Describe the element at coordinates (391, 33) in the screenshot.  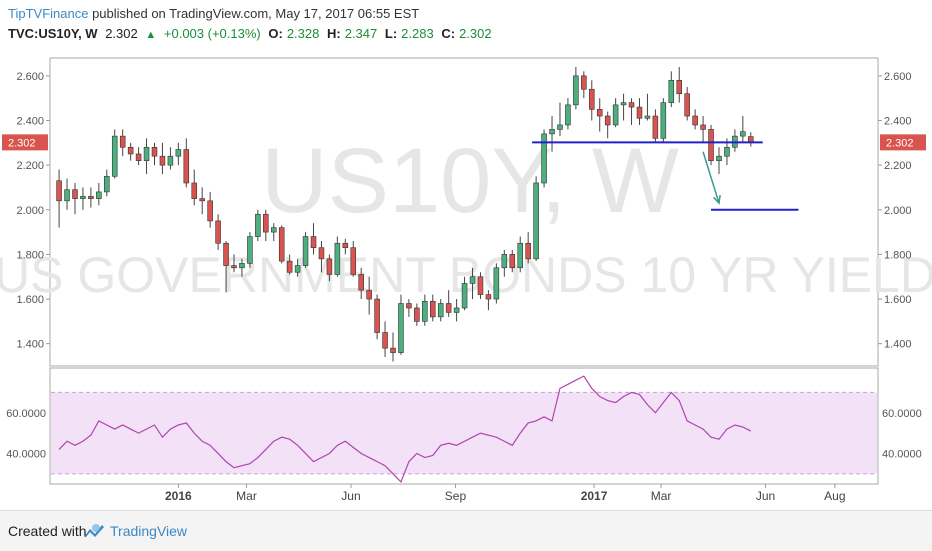
I see `low-label: L:` at that location.